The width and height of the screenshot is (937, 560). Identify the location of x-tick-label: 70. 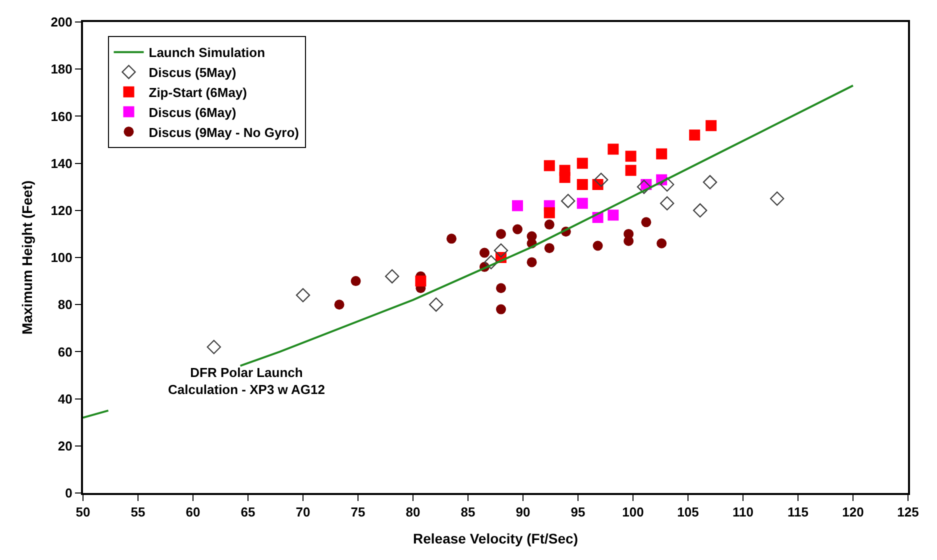
(303, 512).